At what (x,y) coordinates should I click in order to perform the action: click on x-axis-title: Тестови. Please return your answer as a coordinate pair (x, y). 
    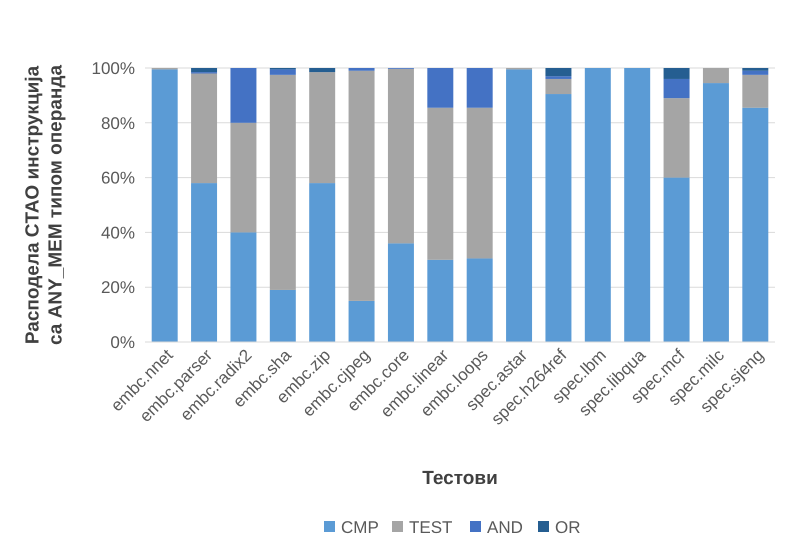
    Looking at the image, I should click on (460, 478).